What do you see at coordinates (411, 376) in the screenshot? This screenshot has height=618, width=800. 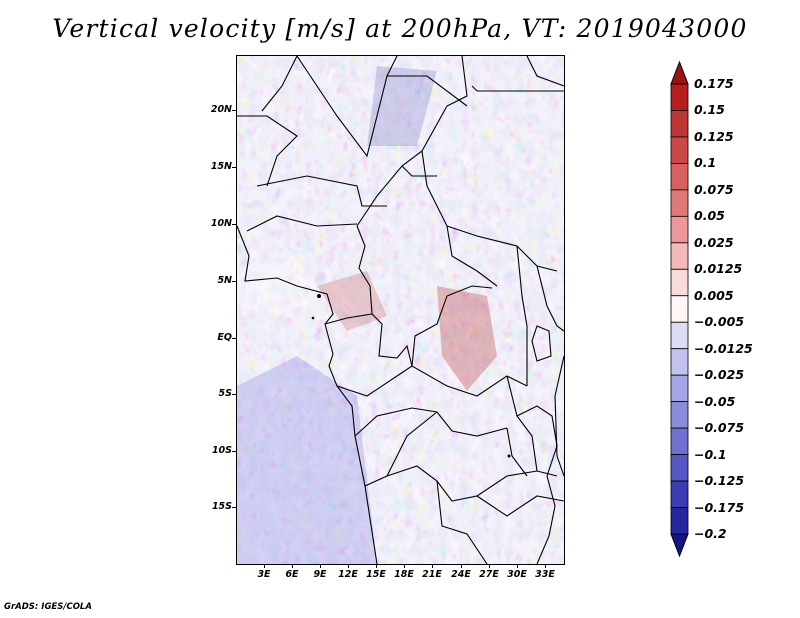 I see `coastal-islands` at bounding box center [411, 376].